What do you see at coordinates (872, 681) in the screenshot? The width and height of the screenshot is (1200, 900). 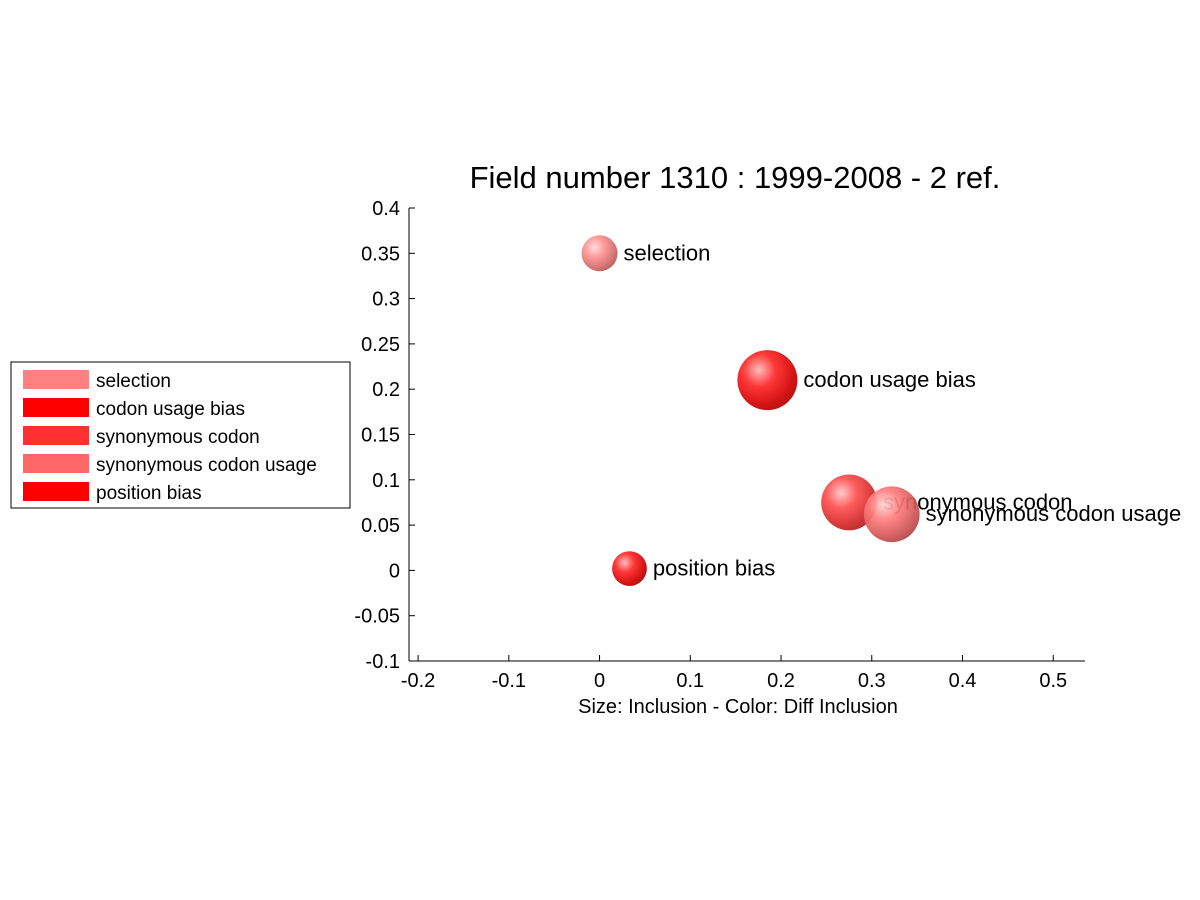 I see `x-tick-label: 0.3` at bounding box center [872, 681].